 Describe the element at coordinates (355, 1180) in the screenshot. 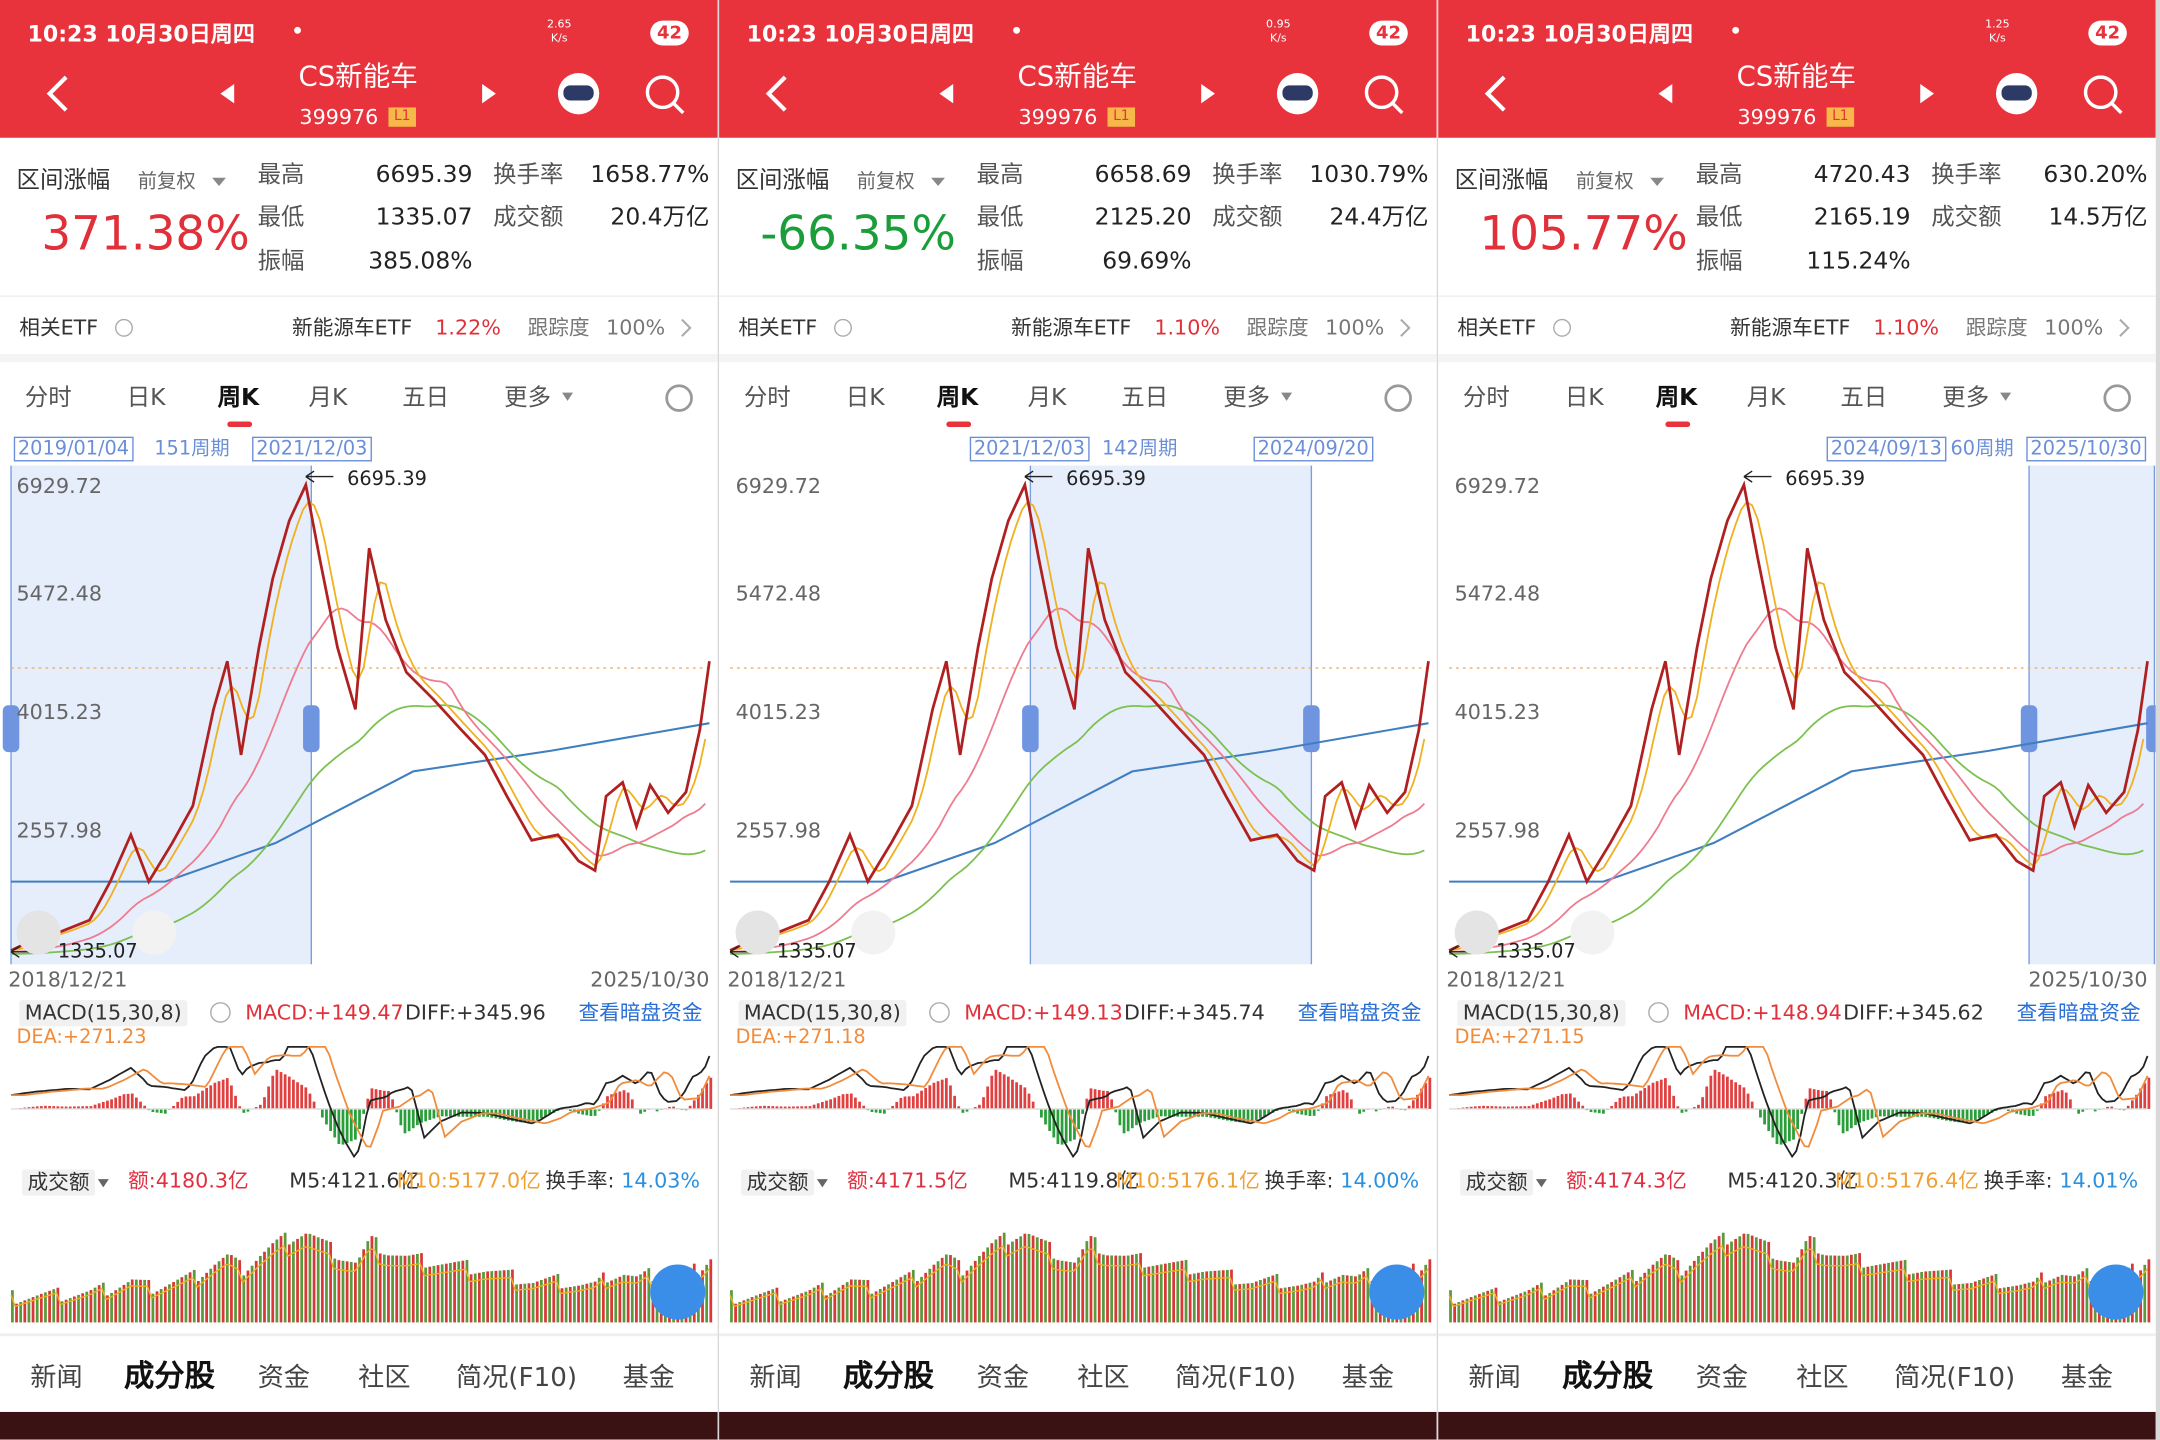

I see `volume-m5: M5:4121.6亿` at that location.